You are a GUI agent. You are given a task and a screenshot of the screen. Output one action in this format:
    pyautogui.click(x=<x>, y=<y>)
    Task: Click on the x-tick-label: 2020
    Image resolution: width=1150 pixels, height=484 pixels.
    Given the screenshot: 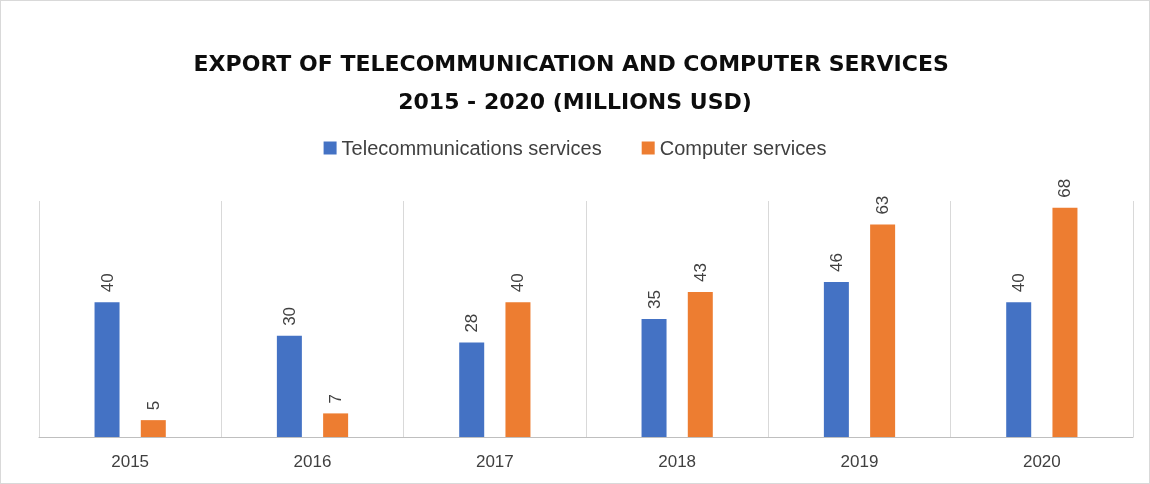 What is the action you would take?
    pyautogui.click(x=1041, y=461)
    